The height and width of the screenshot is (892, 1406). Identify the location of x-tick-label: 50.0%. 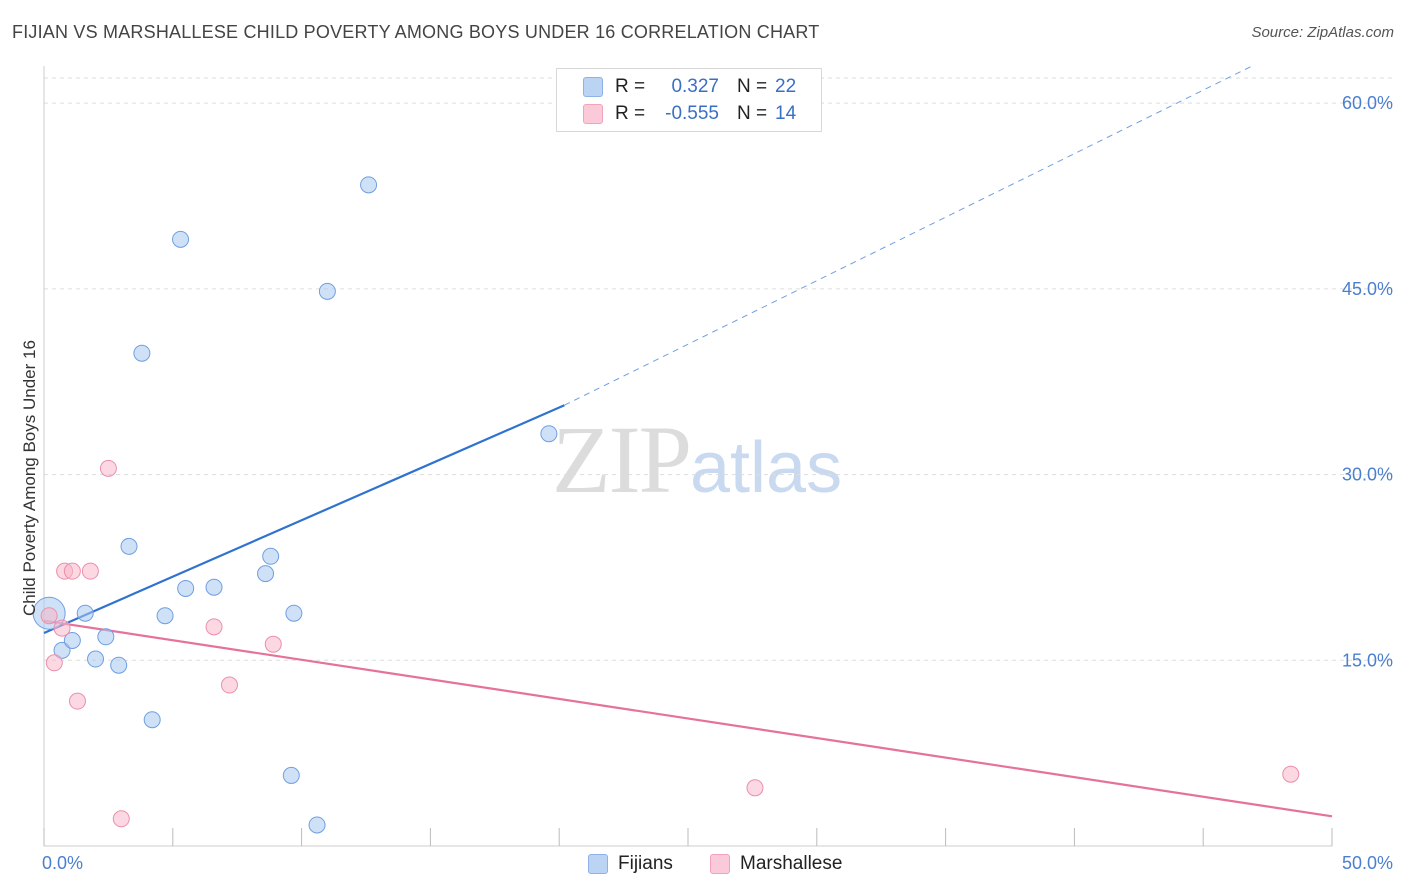
(1367, 863).